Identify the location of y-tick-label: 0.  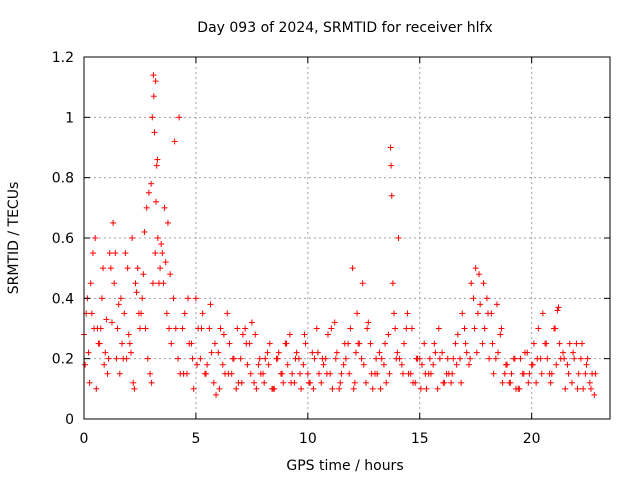
(69, 420).